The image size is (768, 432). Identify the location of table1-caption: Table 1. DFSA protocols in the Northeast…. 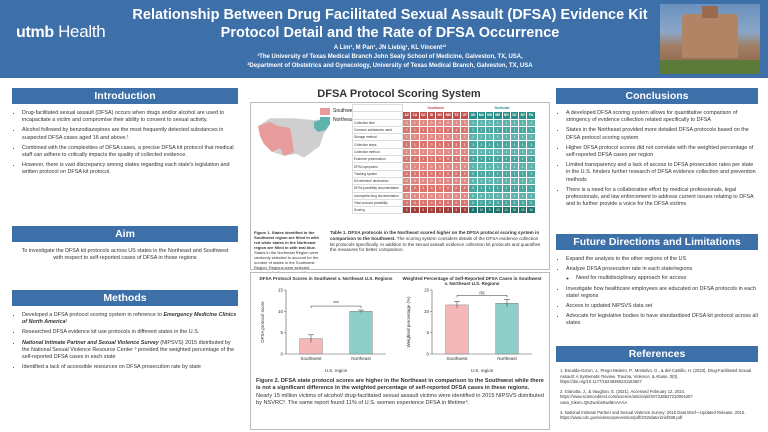
(435, 241).